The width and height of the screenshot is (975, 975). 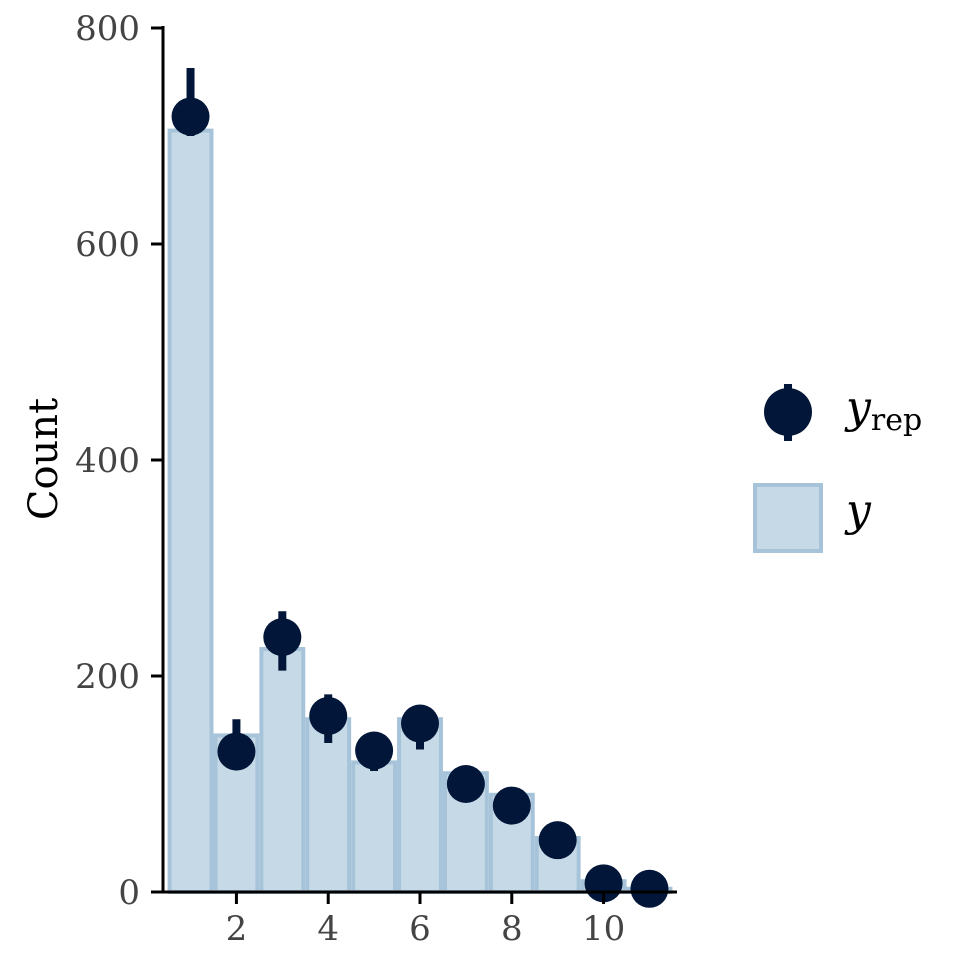 I want to click on x-tick-label-8: 8, so click(x=512, y=929).